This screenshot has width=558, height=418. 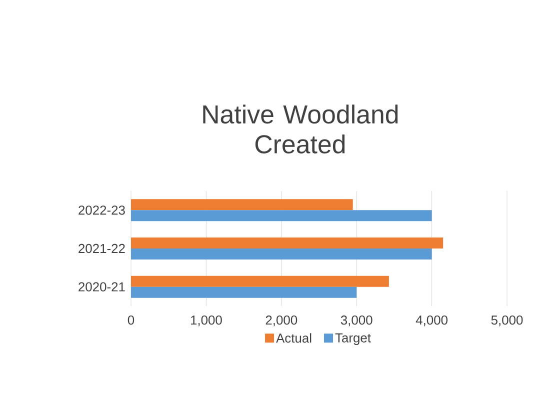 I want to click on x-tick-label: 5,000, so click(x=507, y=321).